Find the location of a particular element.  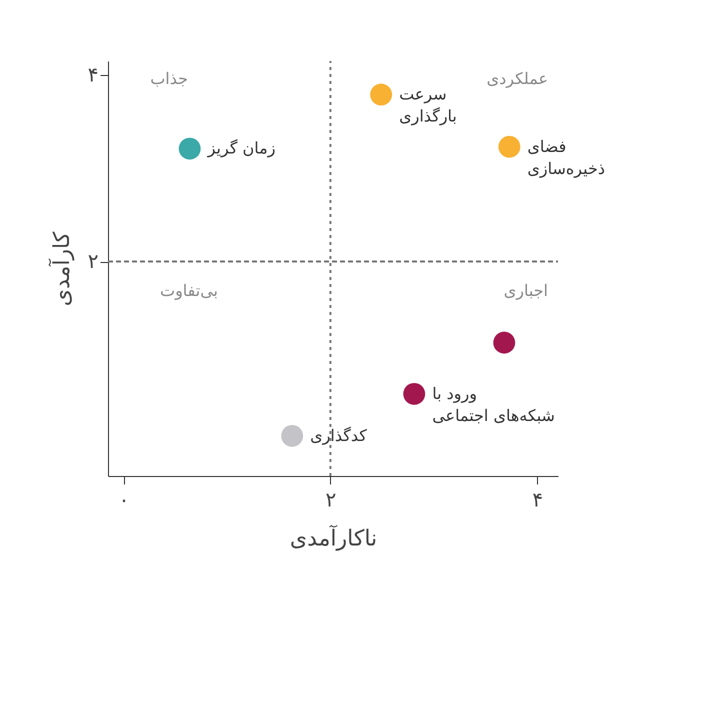

annotation: زمان گریز is located at coordinates (241, 148).